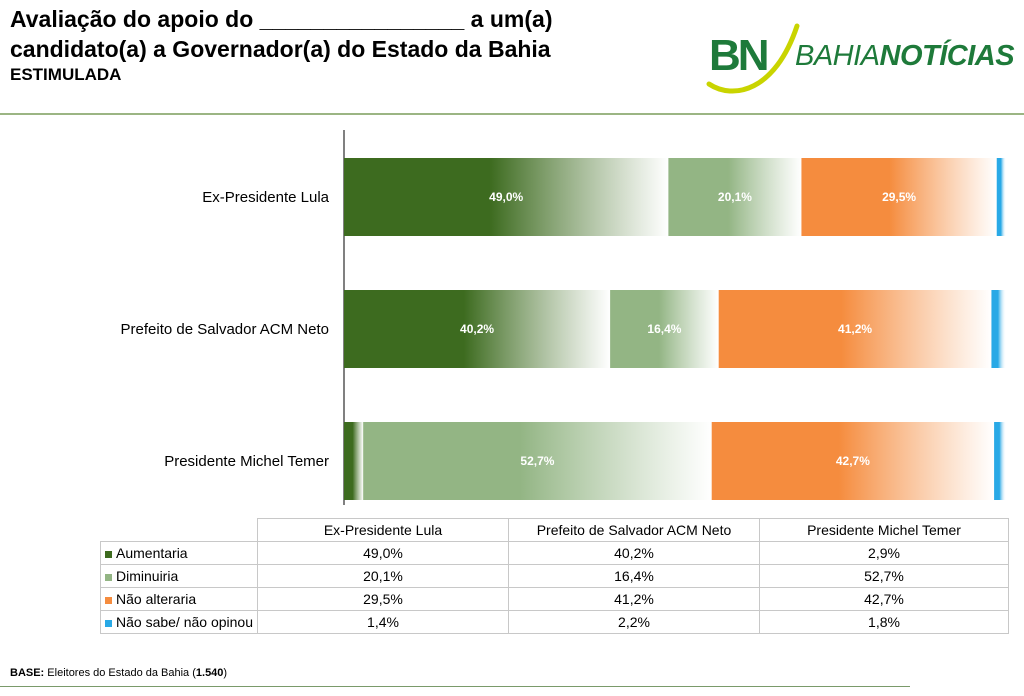  I want to click on table-cell: 29,5%, so click(383, 599).